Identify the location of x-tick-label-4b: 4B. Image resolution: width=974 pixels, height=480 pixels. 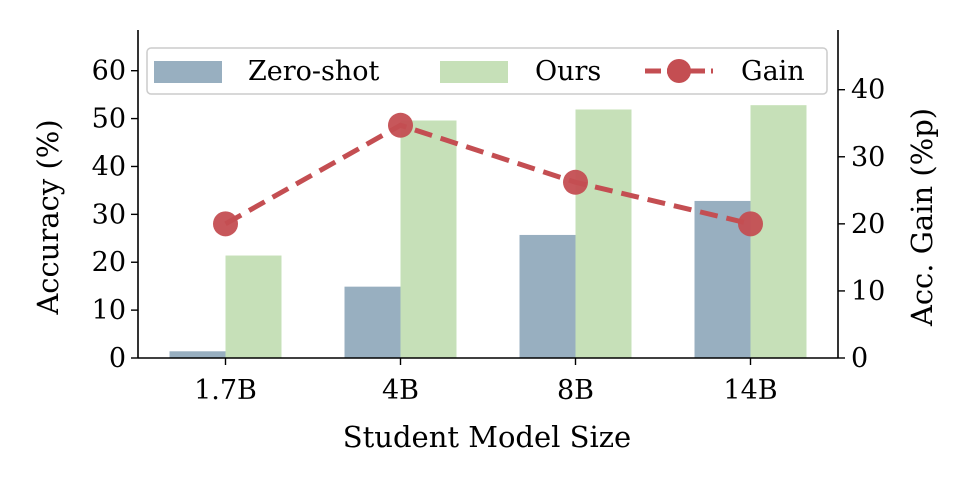
(400, 390).